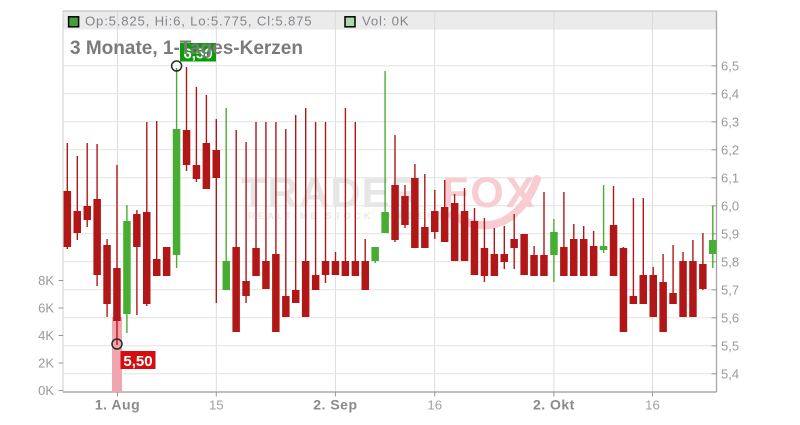 The height and width of the screenshot is (425, 800). Describe the element at coordinates (730, 345) in the screenshot. I see `svg-text: 5,5` at that location.